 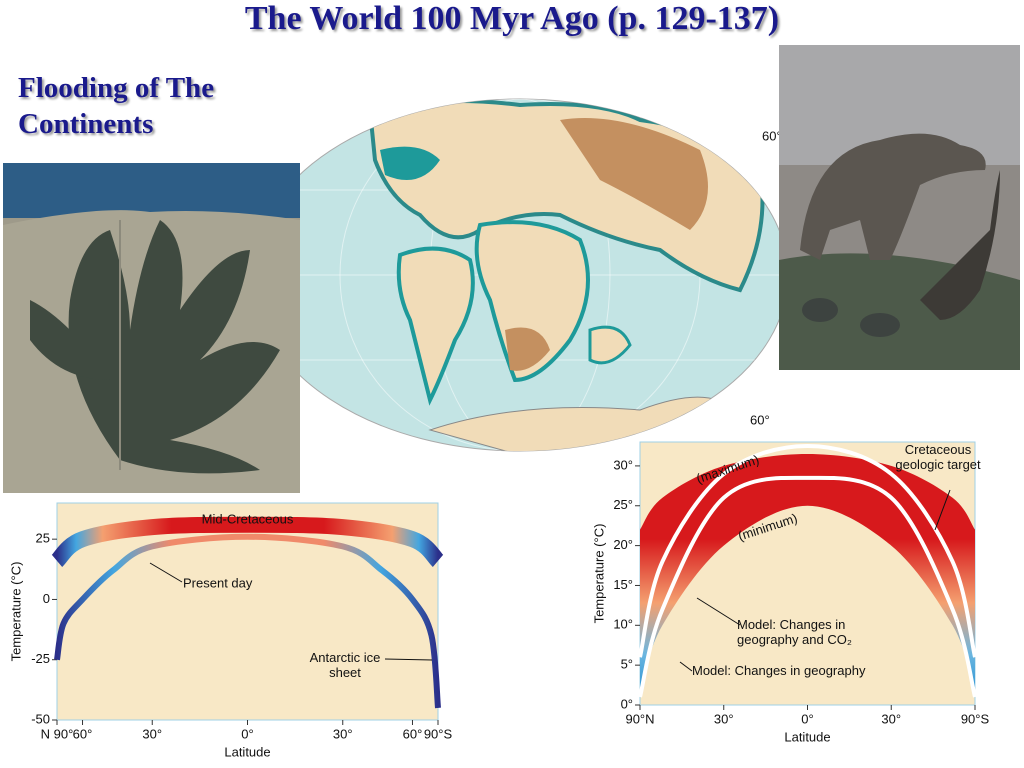 I want to click on target-band, so click(x=807, y=571).